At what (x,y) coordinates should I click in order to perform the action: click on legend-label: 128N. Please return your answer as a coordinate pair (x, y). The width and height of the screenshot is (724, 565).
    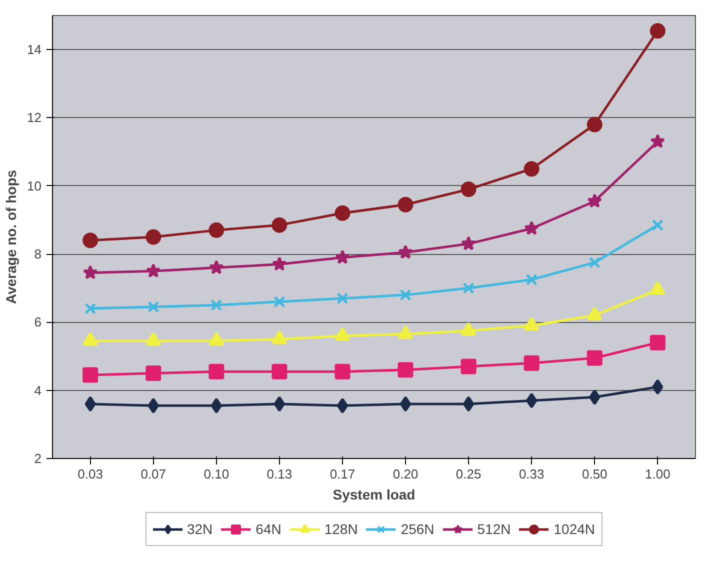
    Looking at the image, I should click on (341, 529).